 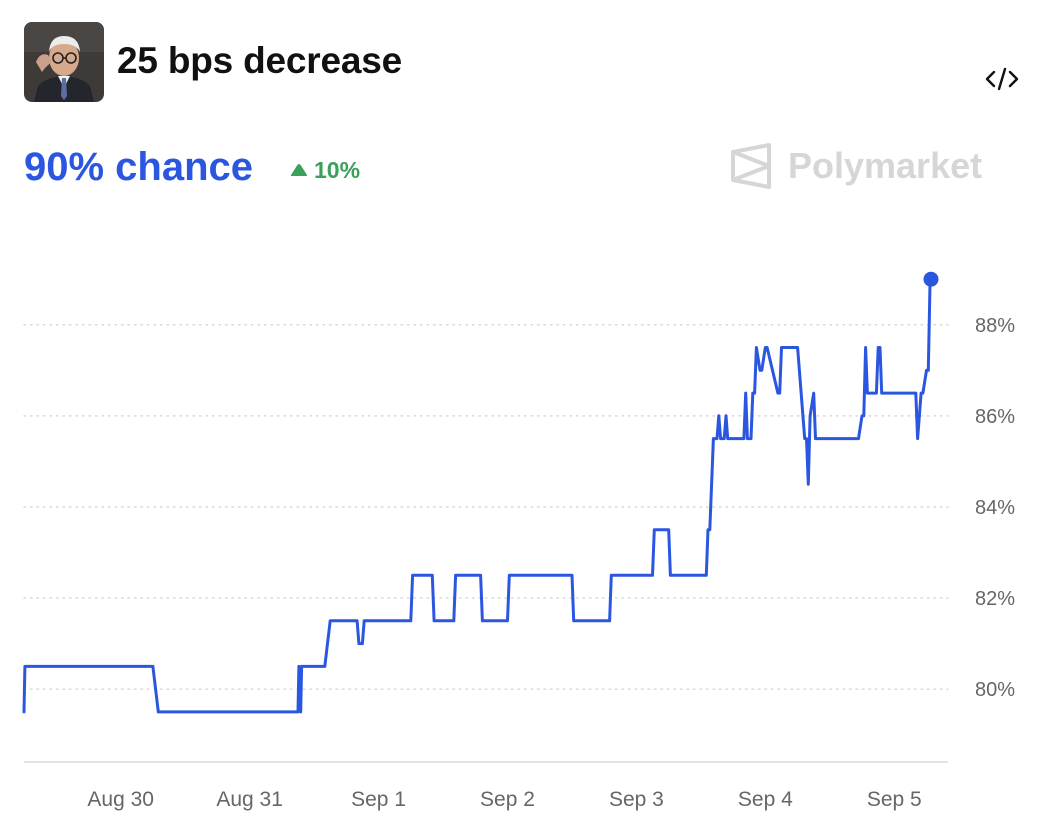 I want to click on current-value-dot, so click(x=931, y=279).